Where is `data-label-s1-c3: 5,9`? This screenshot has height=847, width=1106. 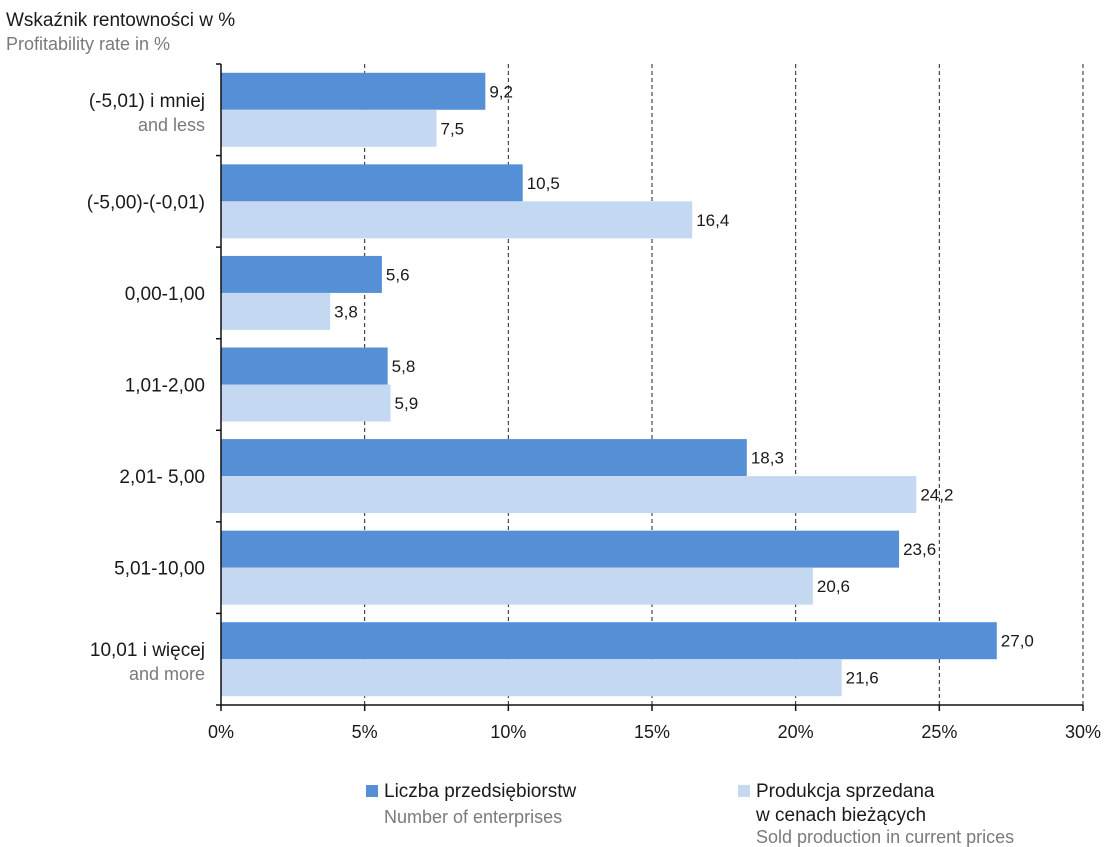
data-label-s1-c3: 5,9 is located at coordinates (407, 403).